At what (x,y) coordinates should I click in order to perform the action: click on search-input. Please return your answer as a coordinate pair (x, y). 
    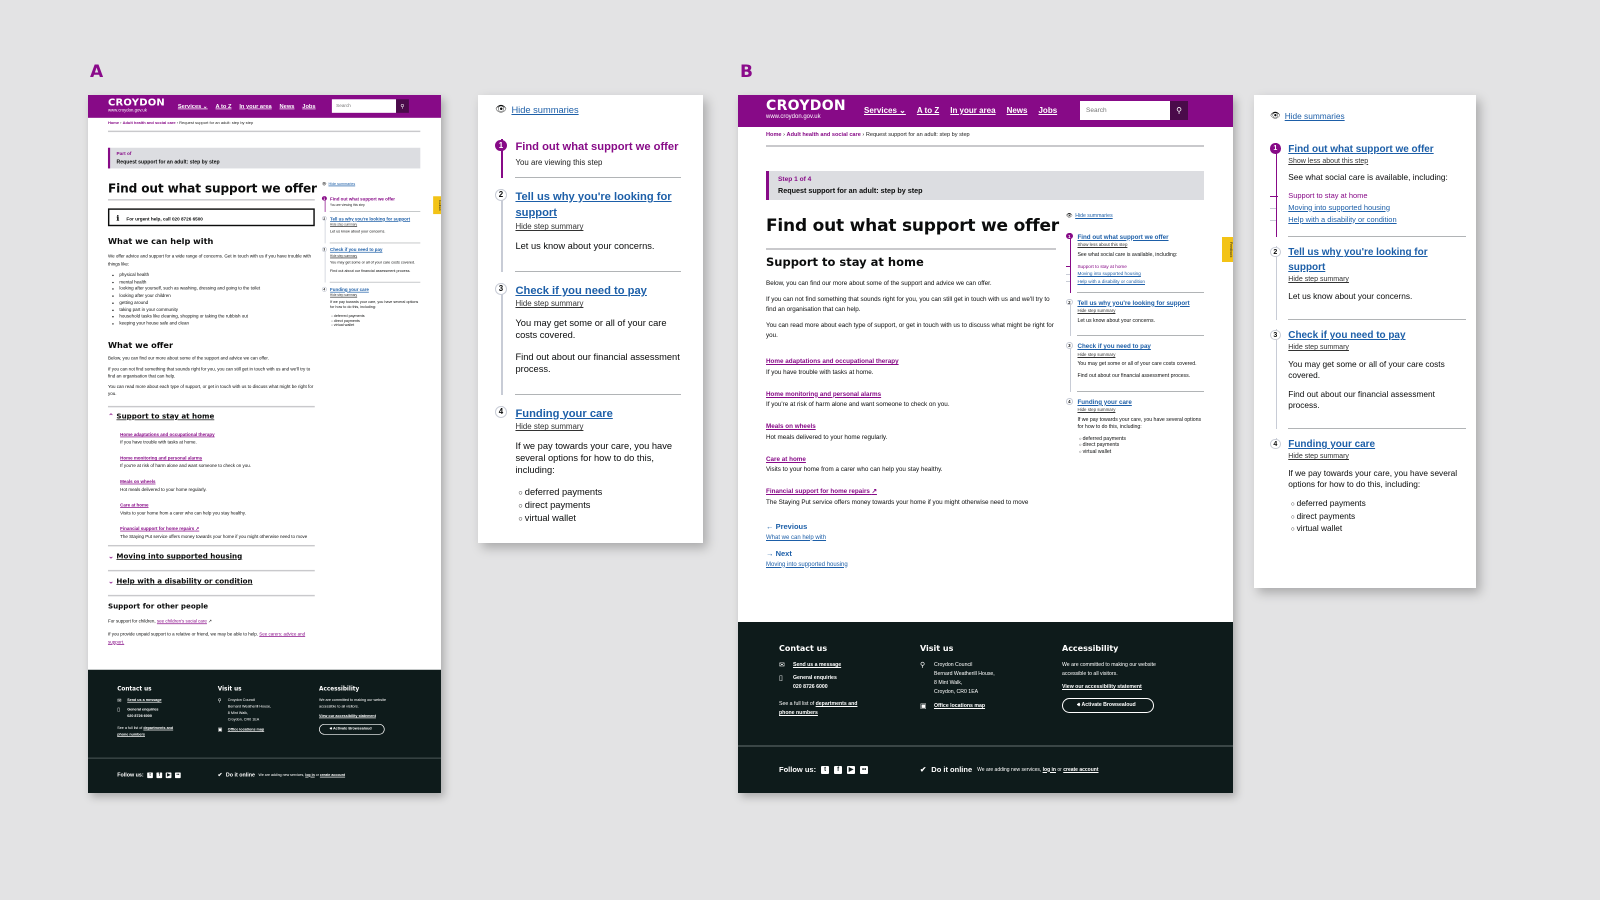
    Looking at the image, I should click on (364, 106).